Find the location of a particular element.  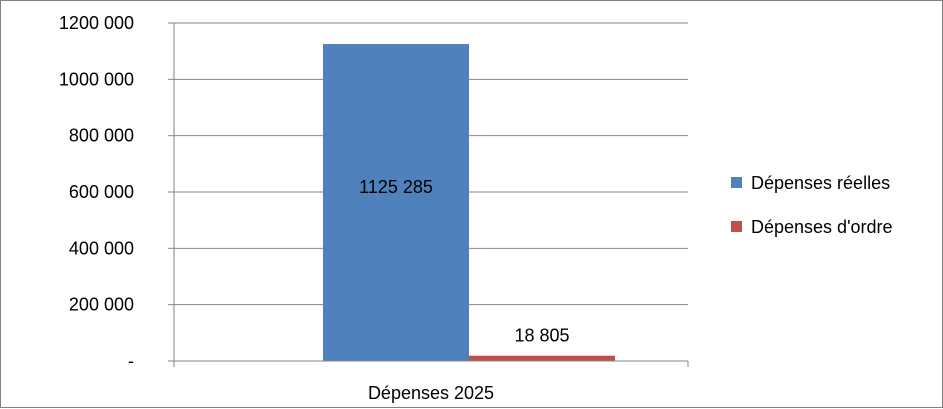

data-label: 18 805 is located at coordinates (541, 336).